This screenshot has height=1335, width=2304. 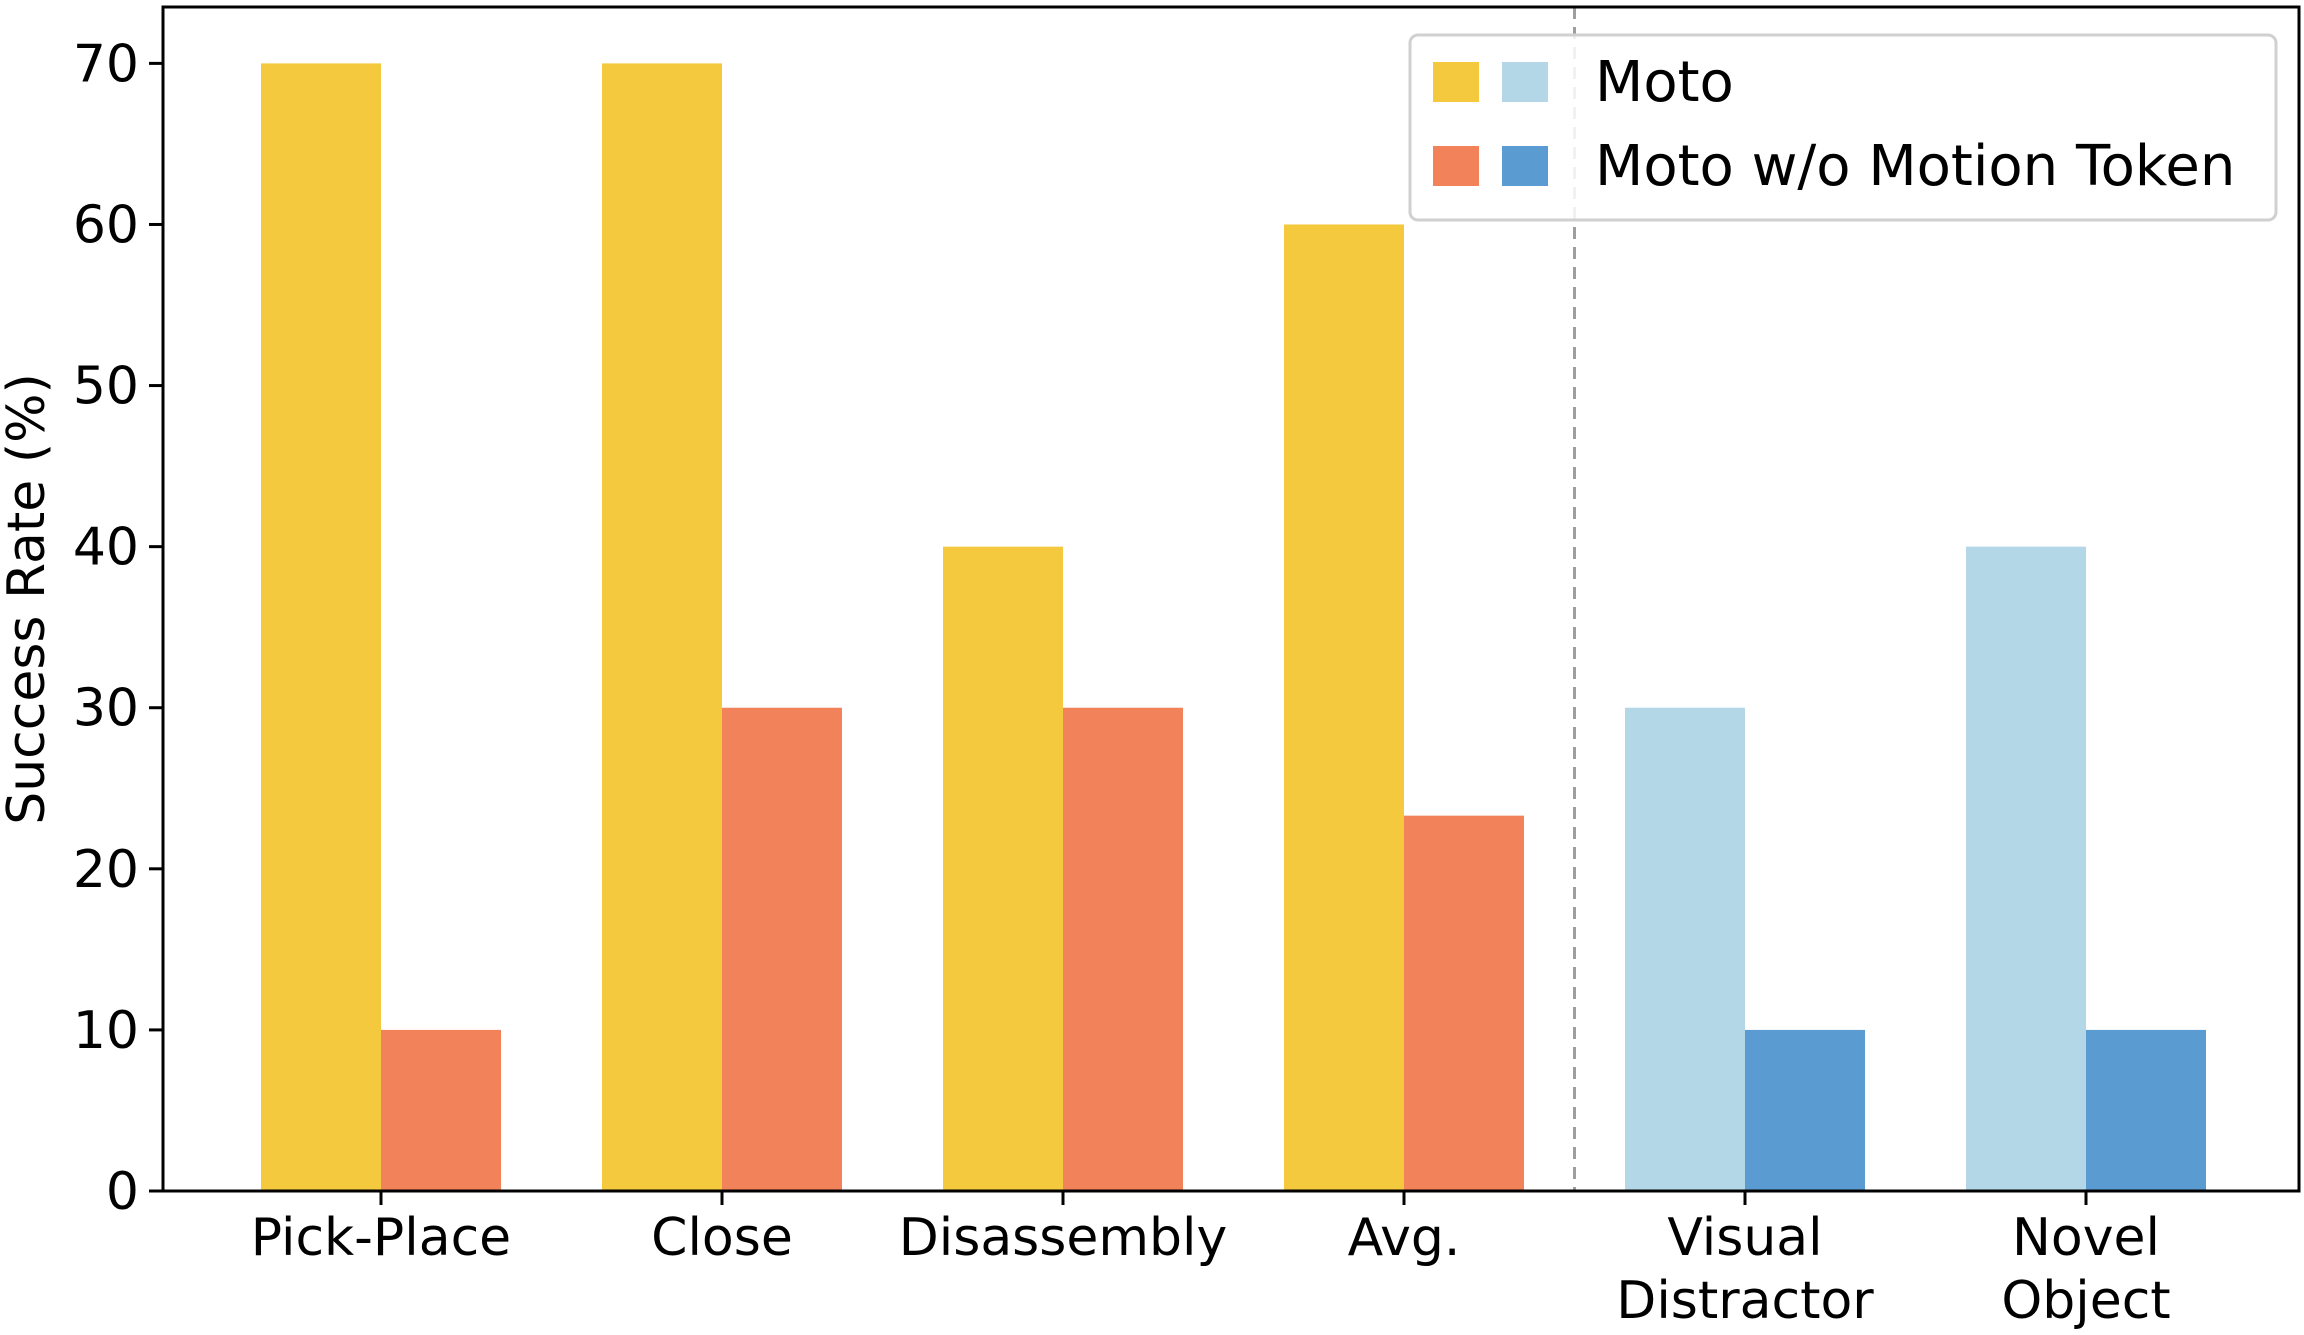 I want to click on legend: Moto Moto w/o Motion Token, so click(x=1843, y=127).